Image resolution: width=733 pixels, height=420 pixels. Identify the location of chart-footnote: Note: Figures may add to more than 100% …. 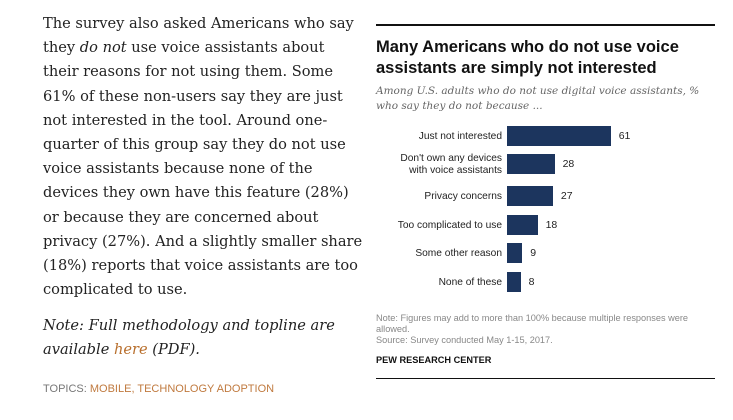
(545, 329).